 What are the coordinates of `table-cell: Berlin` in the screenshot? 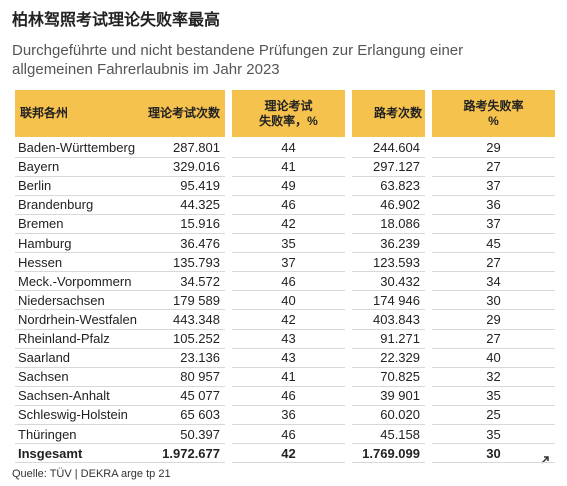 It's located at (35, 186).